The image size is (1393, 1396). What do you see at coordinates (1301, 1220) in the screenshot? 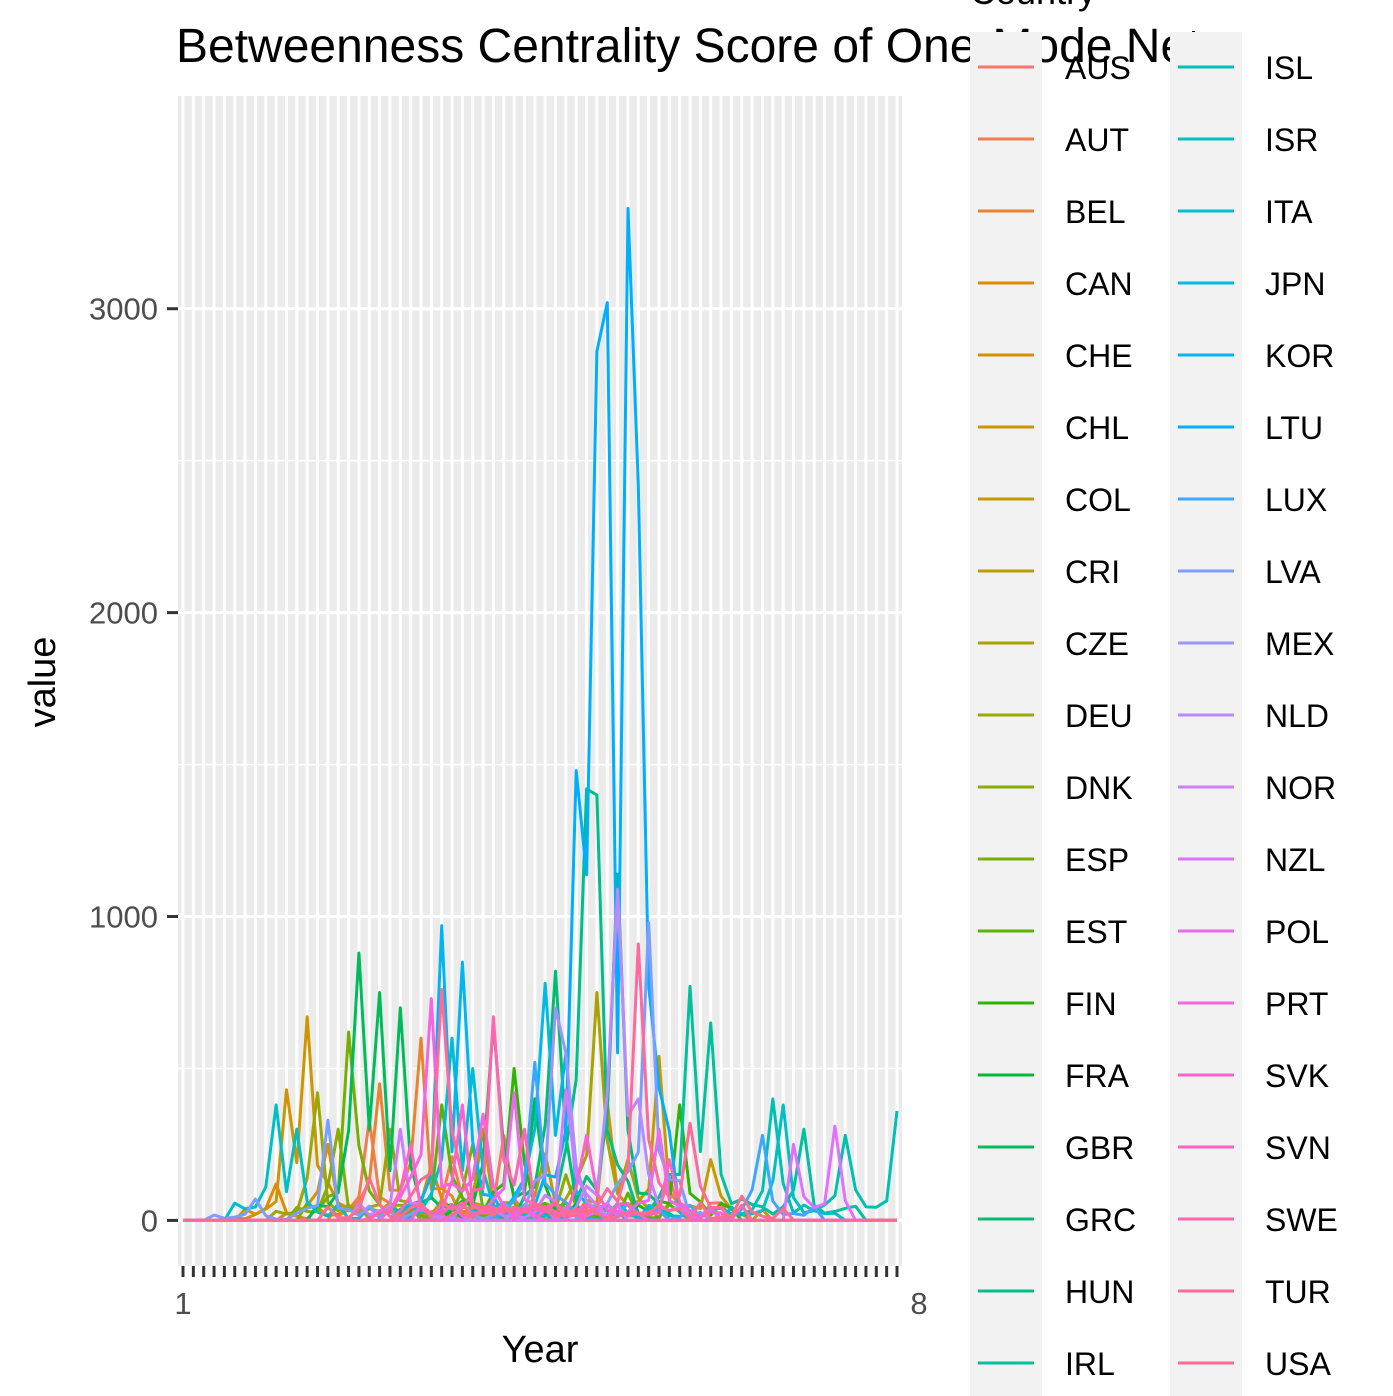
I see `legend-label-swe: SWE` at bounding box center [1301, 1220].